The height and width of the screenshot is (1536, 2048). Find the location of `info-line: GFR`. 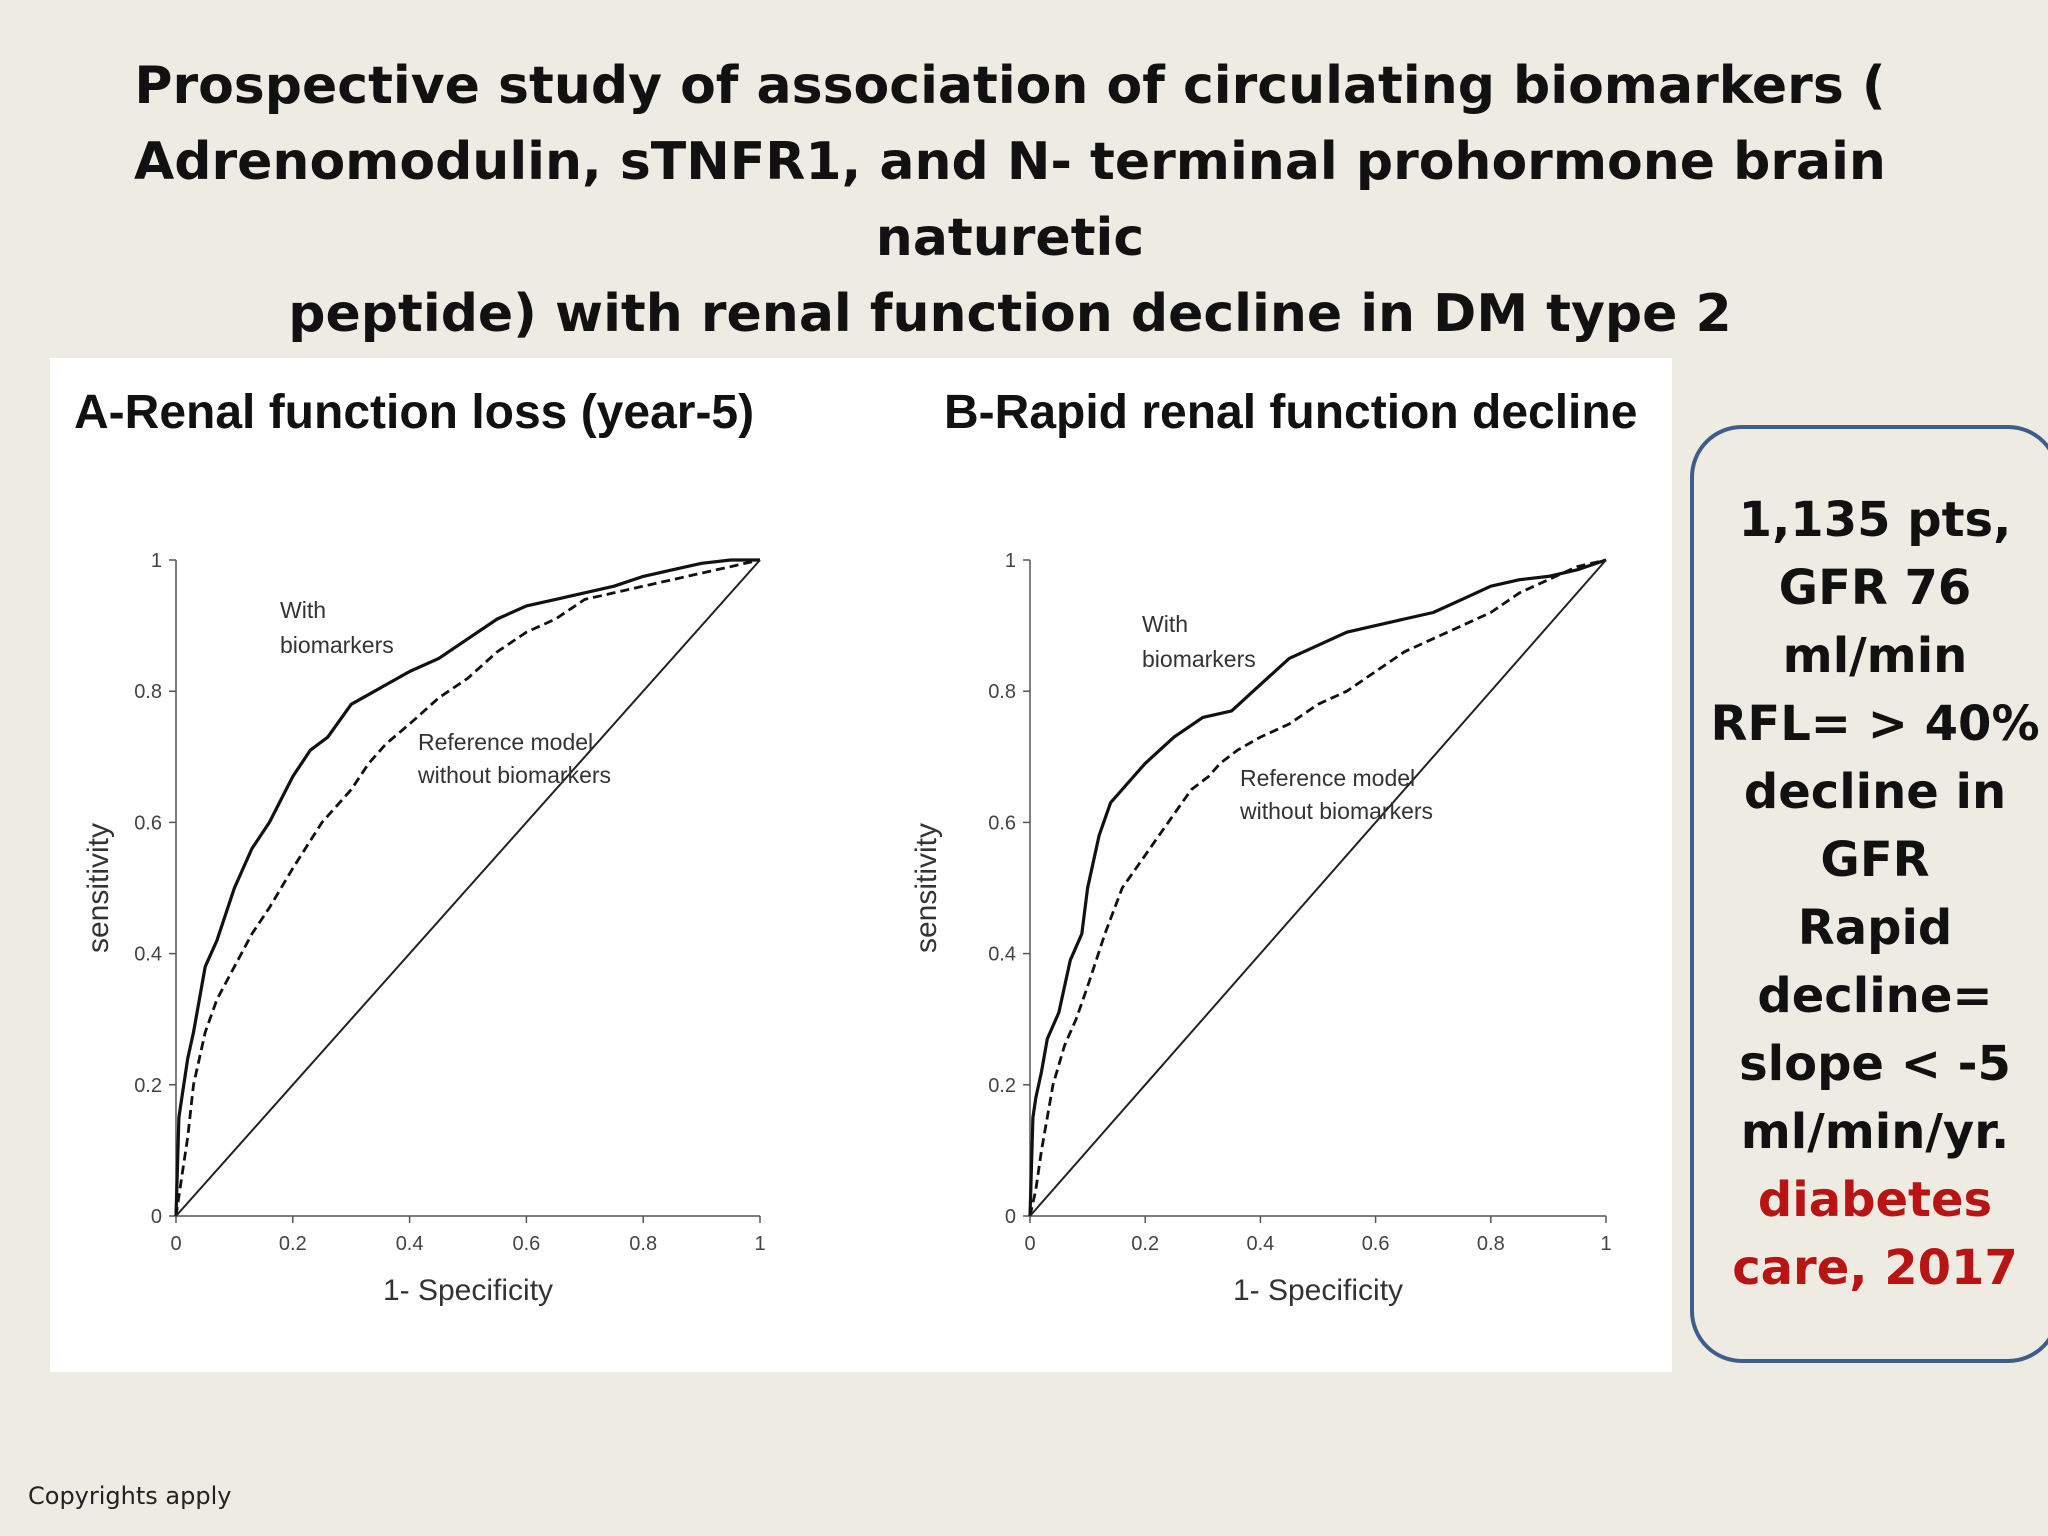

info-line: GFR is located at coordinates (1875, 860).